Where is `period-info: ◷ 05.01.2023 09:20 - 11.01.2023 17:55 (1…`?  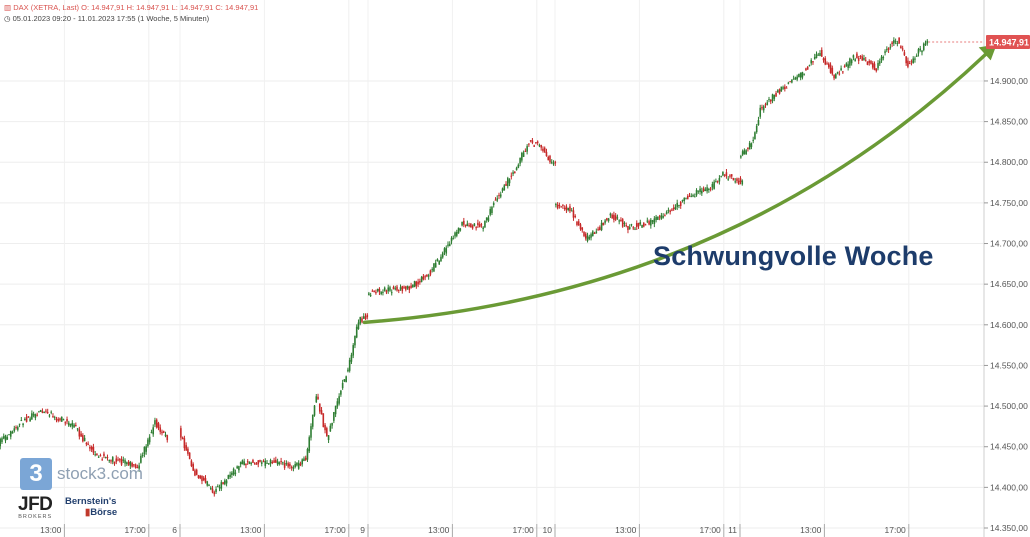 period-info: ◷ 05.01.2023 09:20 - 11.01.2023 17:55 (1… is located at coordinates (106, 18).